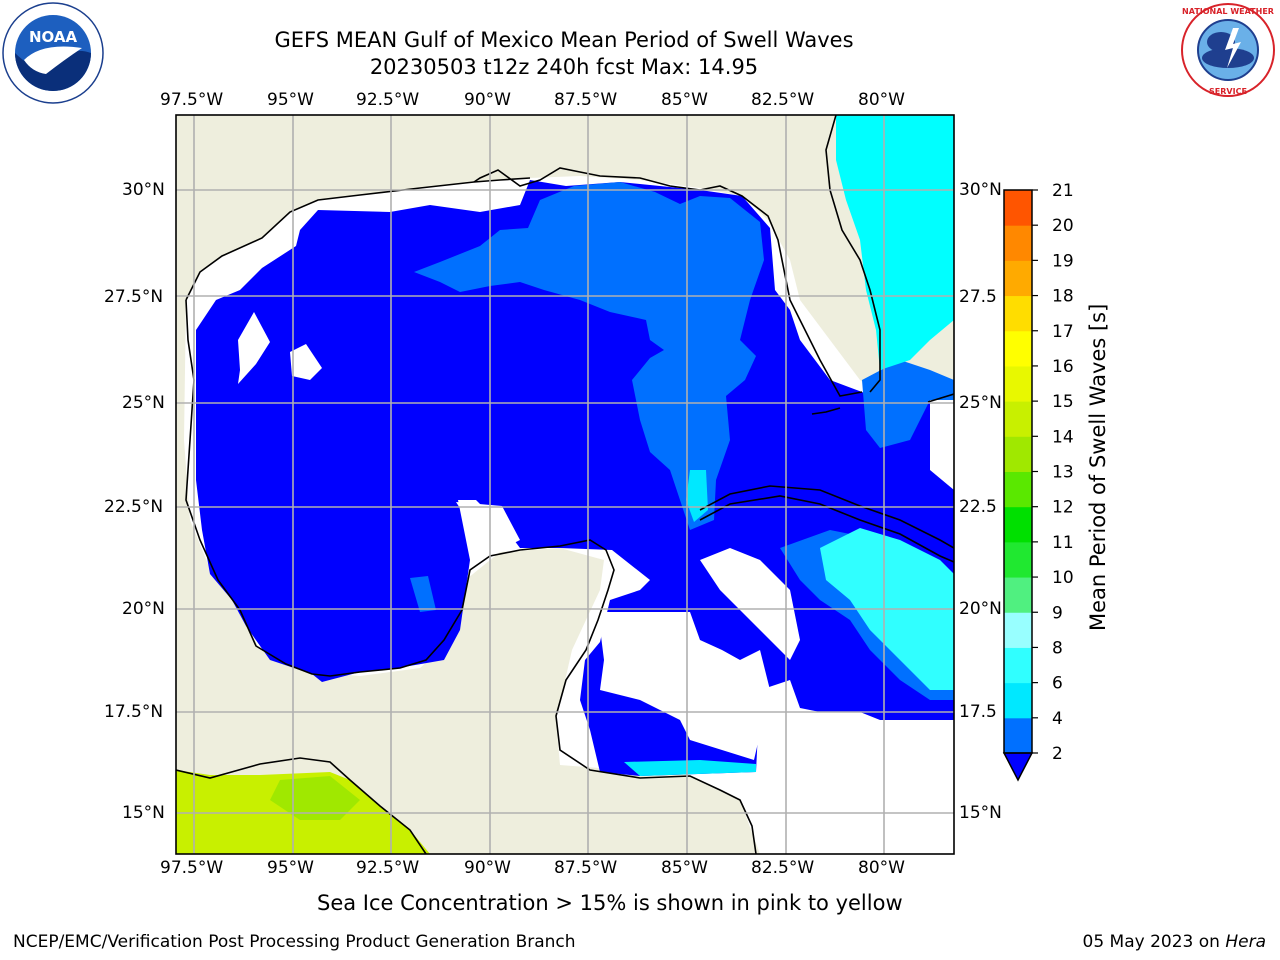 This screenshot has width=1280, height=960. I want to click on noaa-logo-icon: NOAA, so click(53, 53).